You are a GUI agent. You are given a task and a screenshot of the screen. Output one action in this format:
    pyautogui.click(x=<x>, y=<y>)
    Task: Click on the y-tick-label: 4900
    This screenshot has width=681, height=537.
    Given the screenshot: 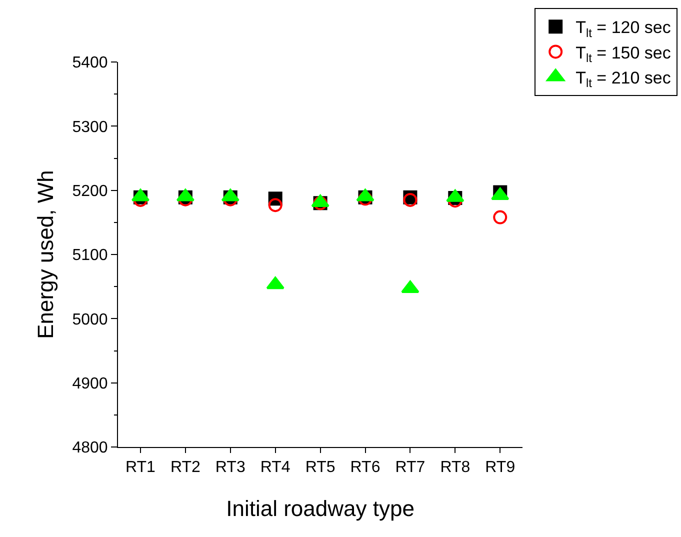 What is the action you would take?
    pyautogui.click(x=90, y=383)
    